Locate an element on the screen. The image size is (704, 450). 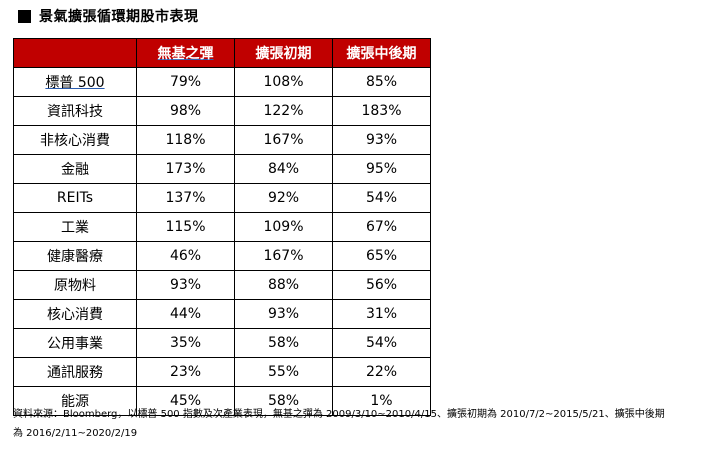
table-cell: 65% is located at coordinates (381, 256).